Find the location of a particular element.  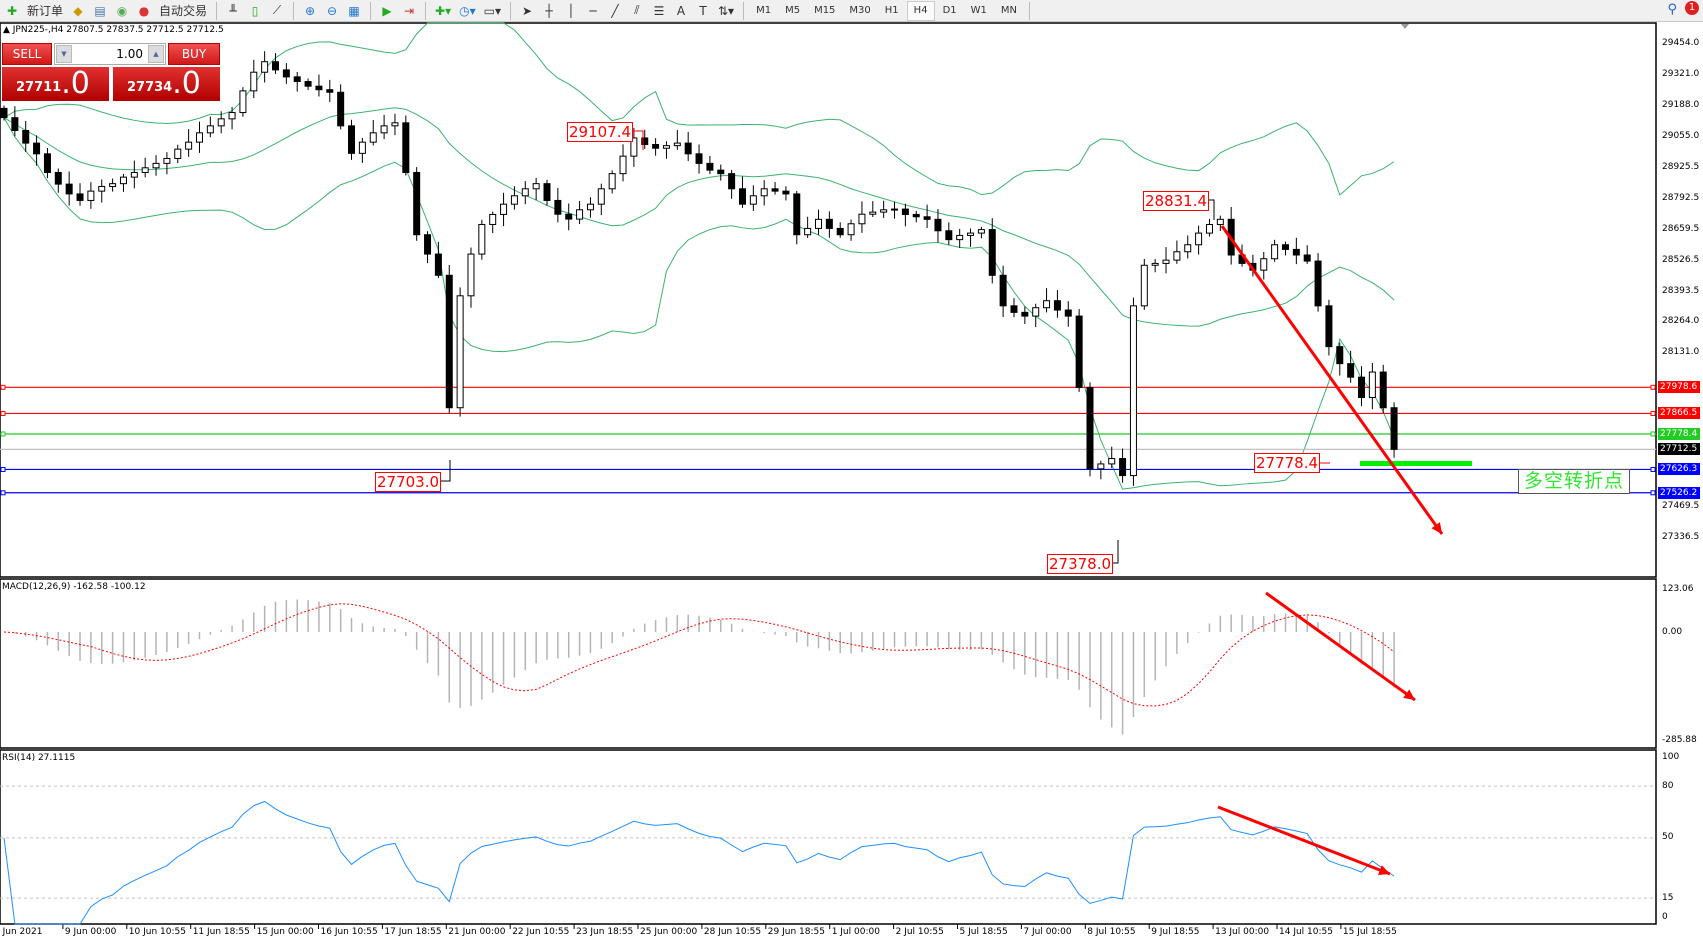

sell-price: 27711.0 is located at coordinates (55, 84).